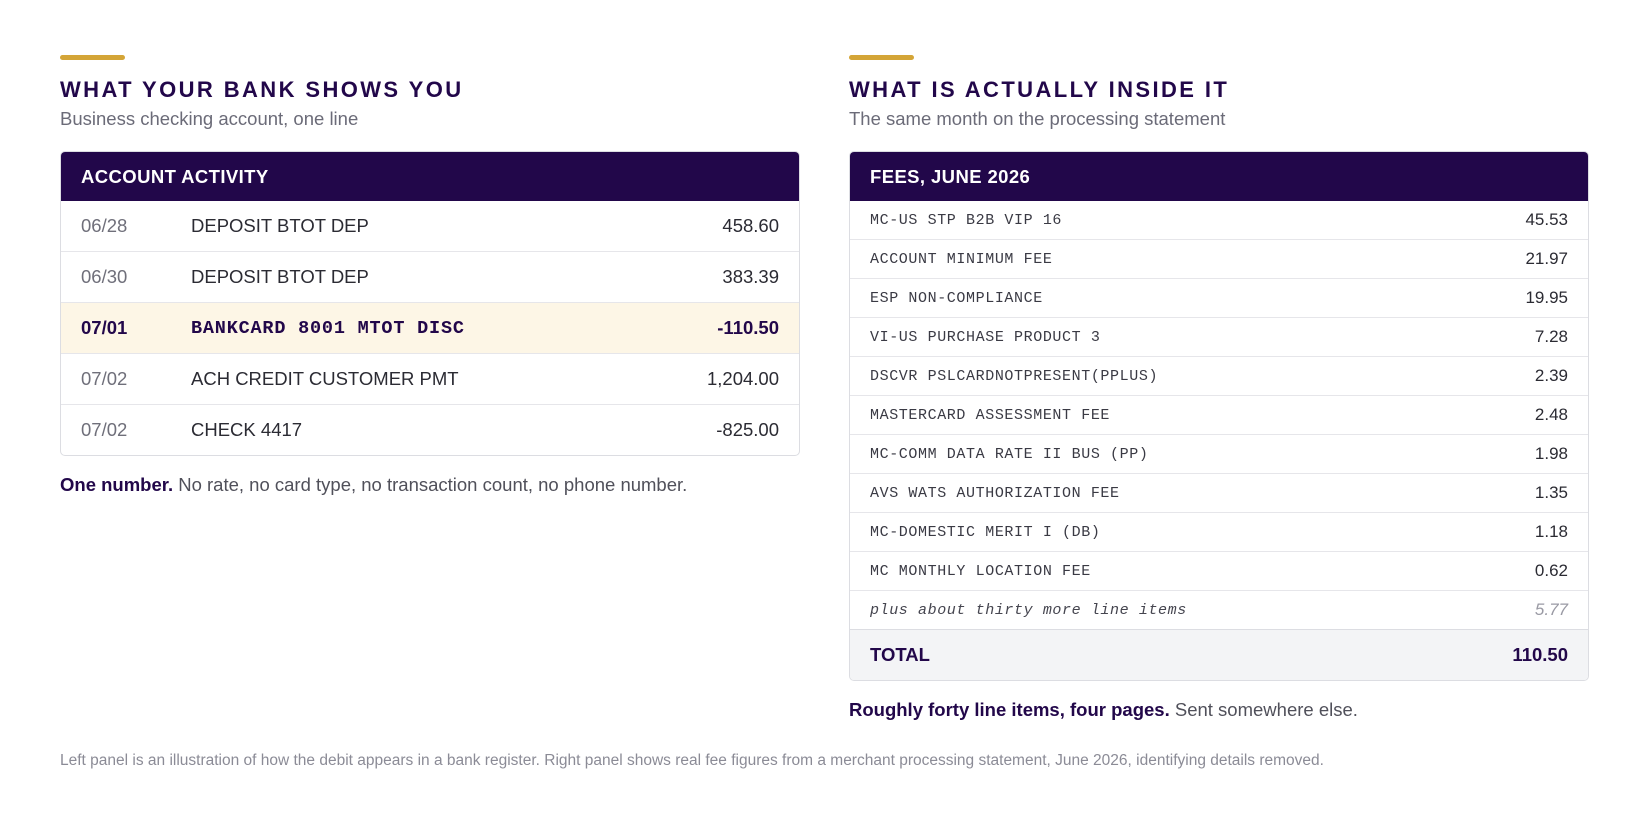  I want to click on fee-amount: 19.95, so click(1546, 297).